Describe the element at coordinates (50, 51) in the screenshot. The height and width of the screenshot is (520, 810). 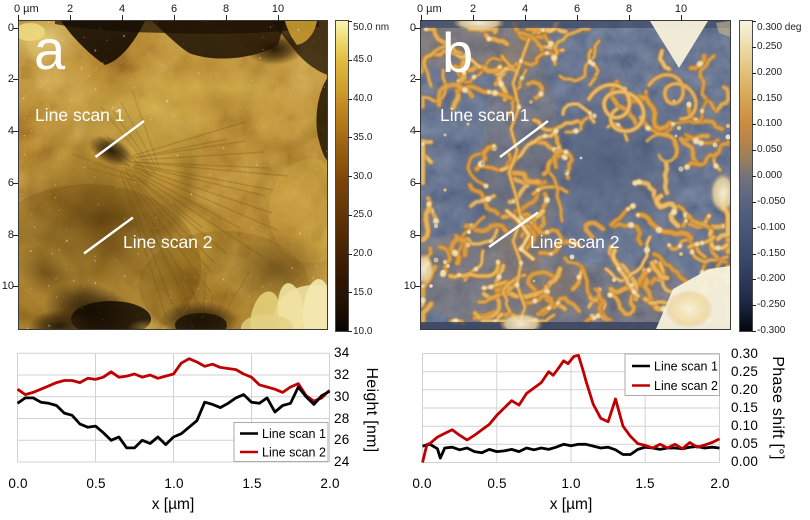
I see `svg-text: a` at that location.